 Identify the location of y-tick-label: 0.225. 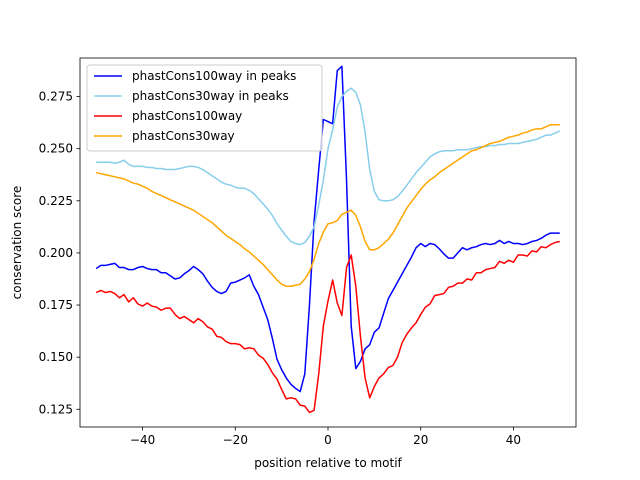
(56, 201).